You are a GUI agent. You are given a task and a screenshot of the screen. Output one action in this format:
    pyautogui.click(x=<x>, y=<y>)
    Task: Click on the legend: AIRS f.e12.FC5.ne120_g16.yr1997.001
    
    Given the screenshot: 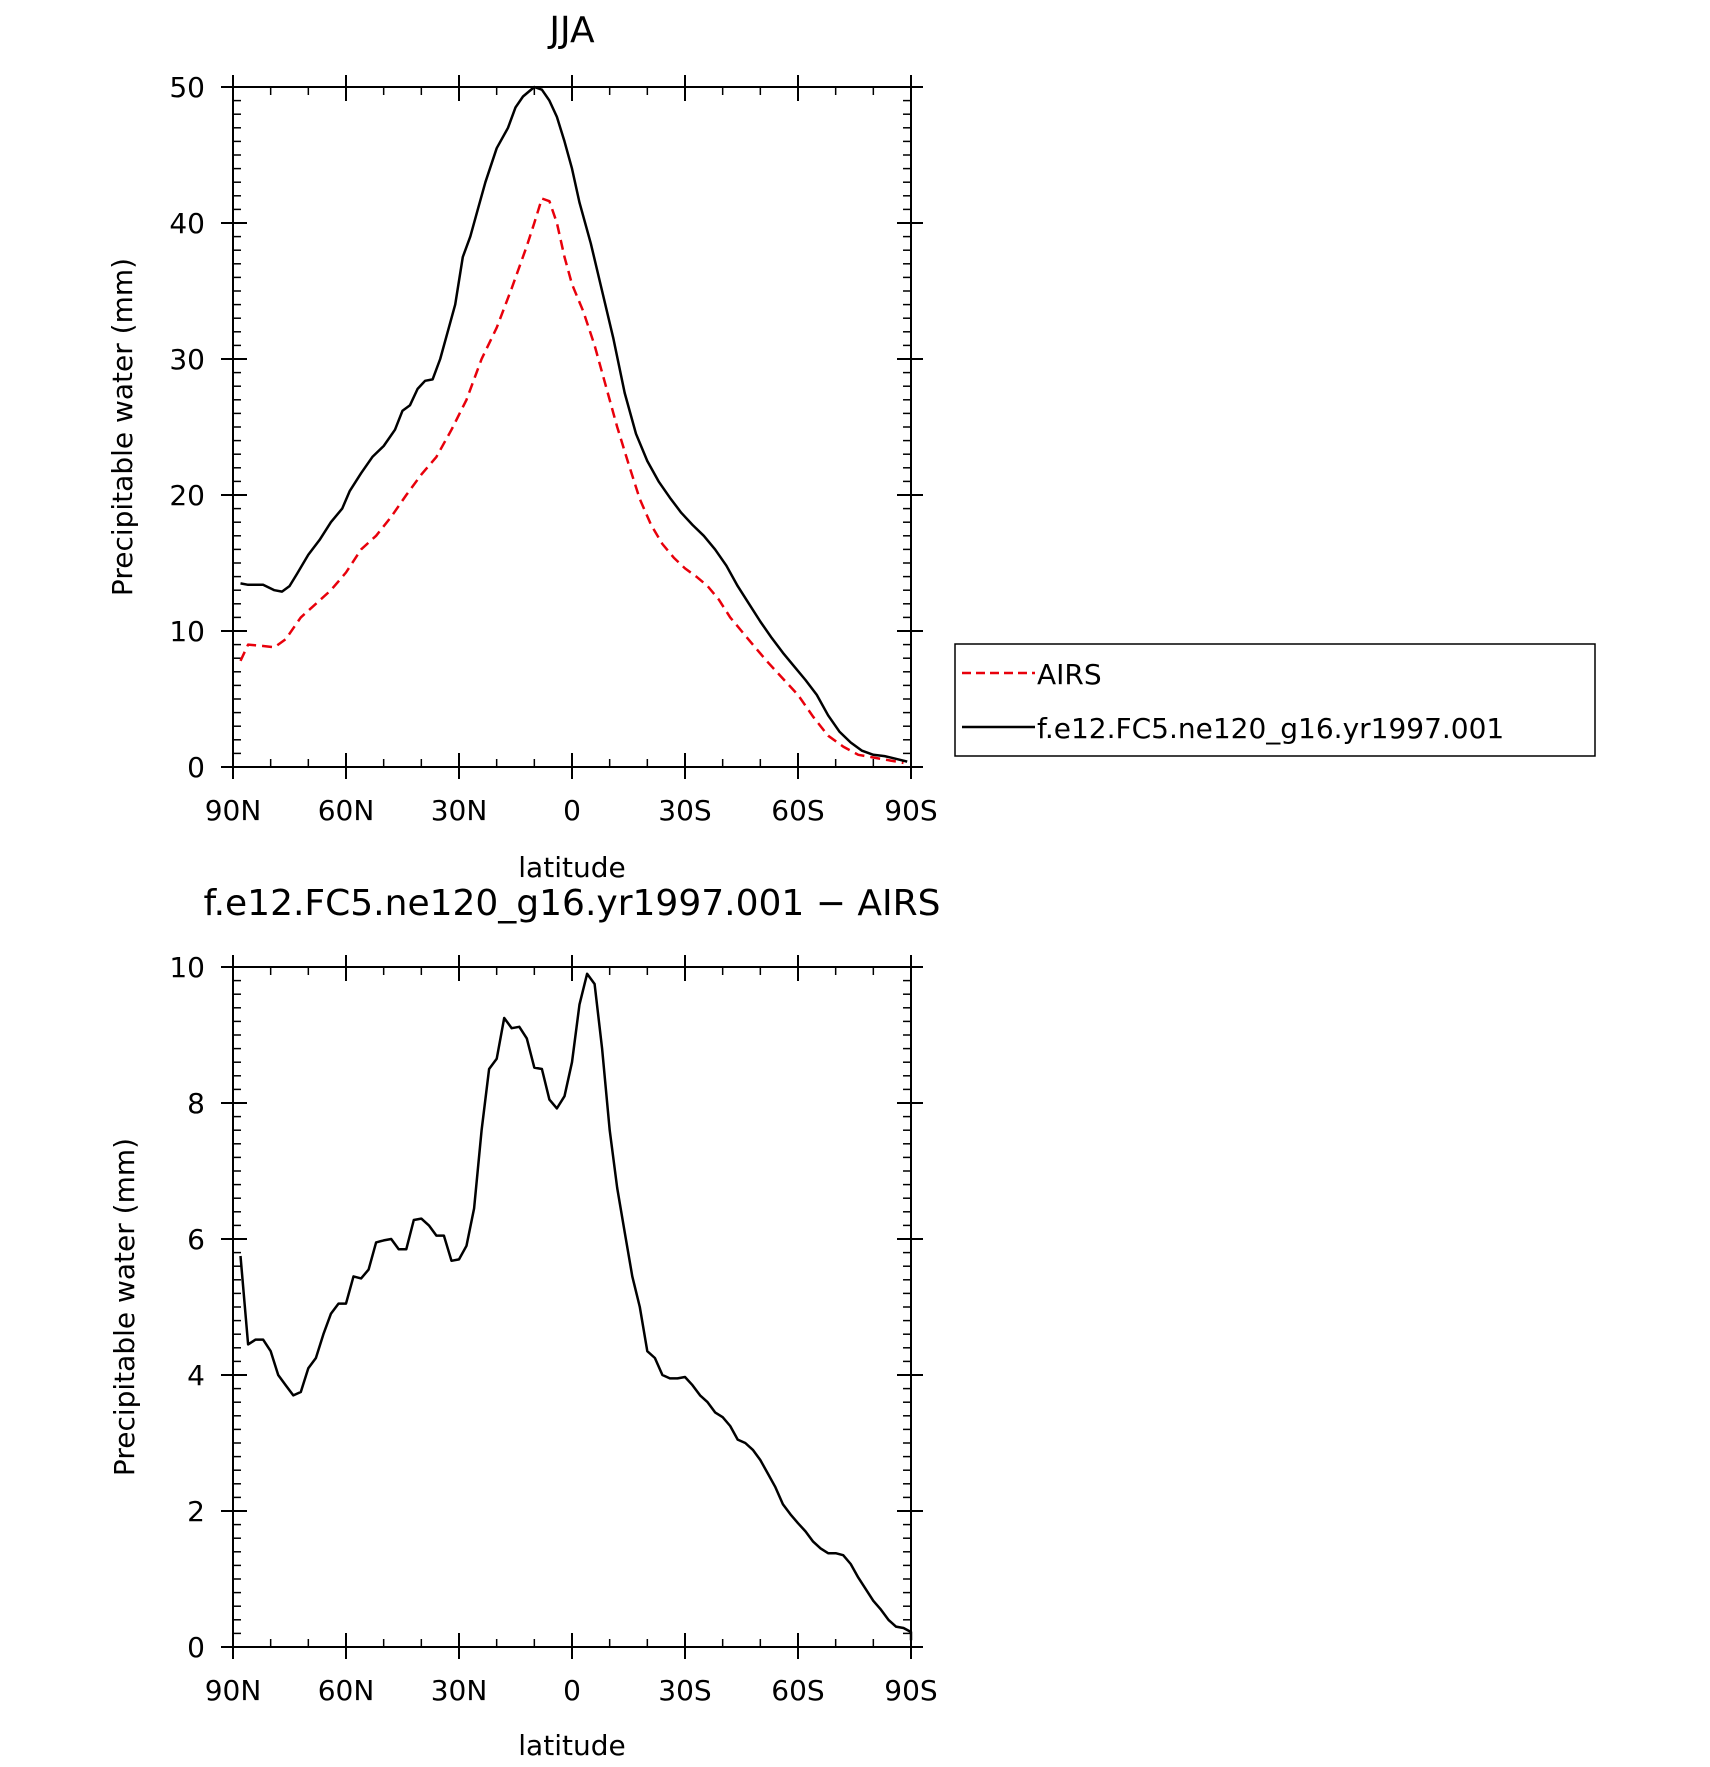 What is the action you would take?
    pyautogui.click(x=1275, y=700)
    